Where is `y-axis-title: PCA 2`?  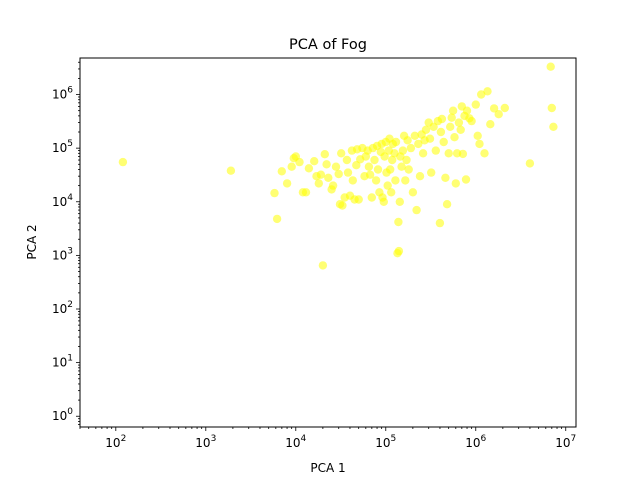
y-axis-title: PCA 2 is located at coordinates (32, 241).